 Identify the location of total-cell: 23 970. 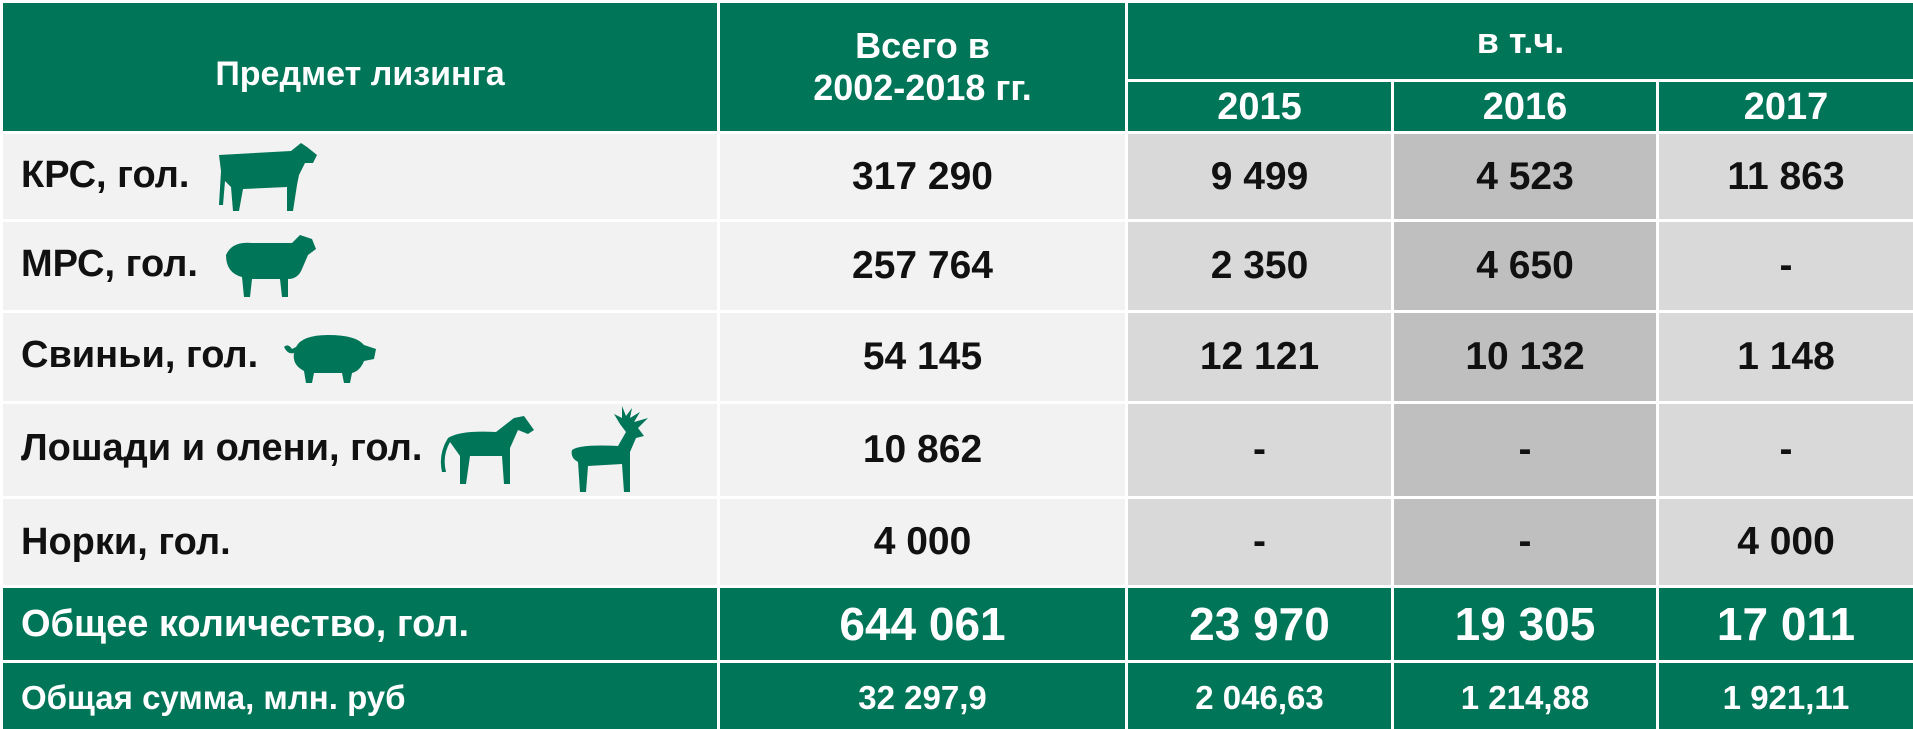
(1259, 624).